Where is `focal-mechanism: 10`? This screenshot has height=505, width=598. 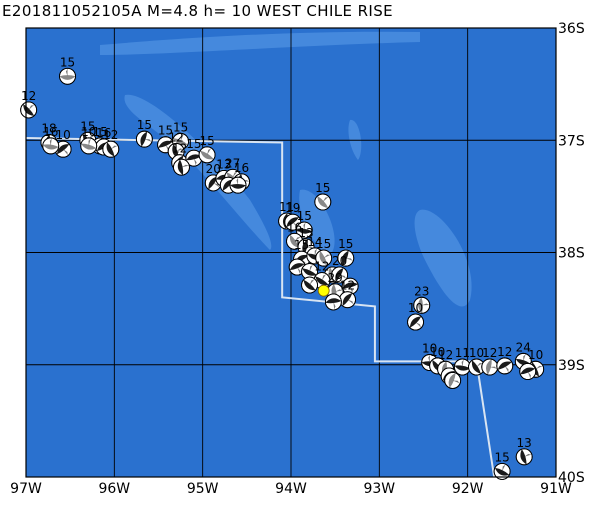 focal-mechanism: 10 is located at coordinates (476, 361).